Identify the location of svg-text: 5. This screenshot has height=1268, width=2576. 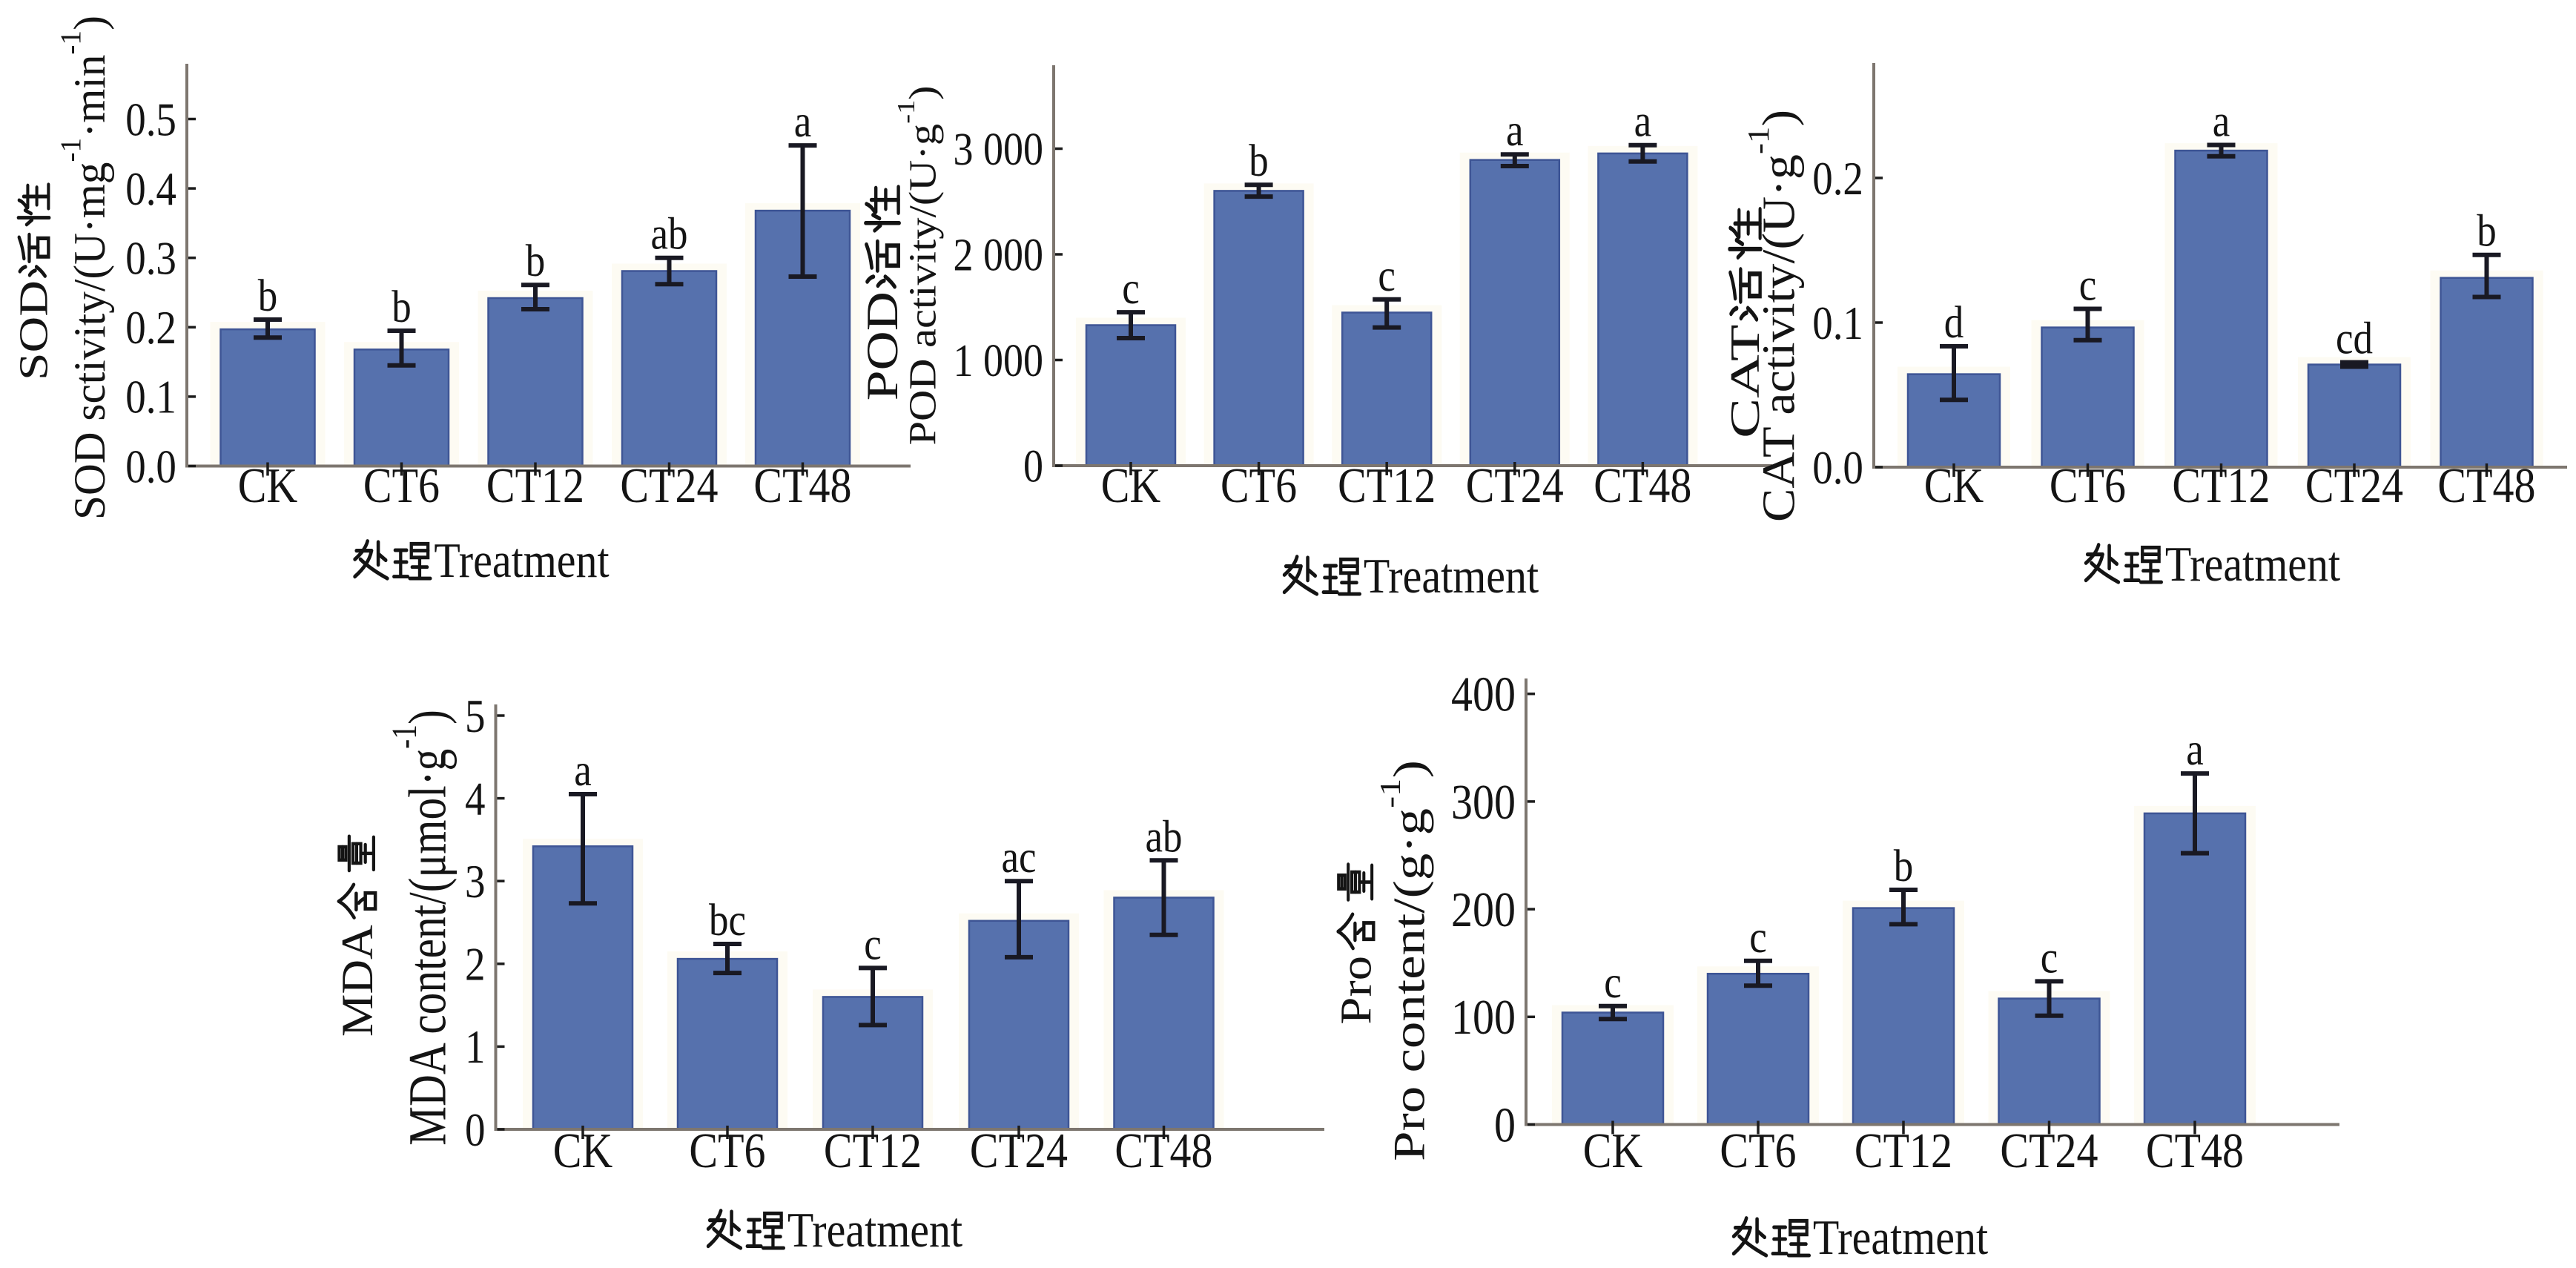
(475, 716).